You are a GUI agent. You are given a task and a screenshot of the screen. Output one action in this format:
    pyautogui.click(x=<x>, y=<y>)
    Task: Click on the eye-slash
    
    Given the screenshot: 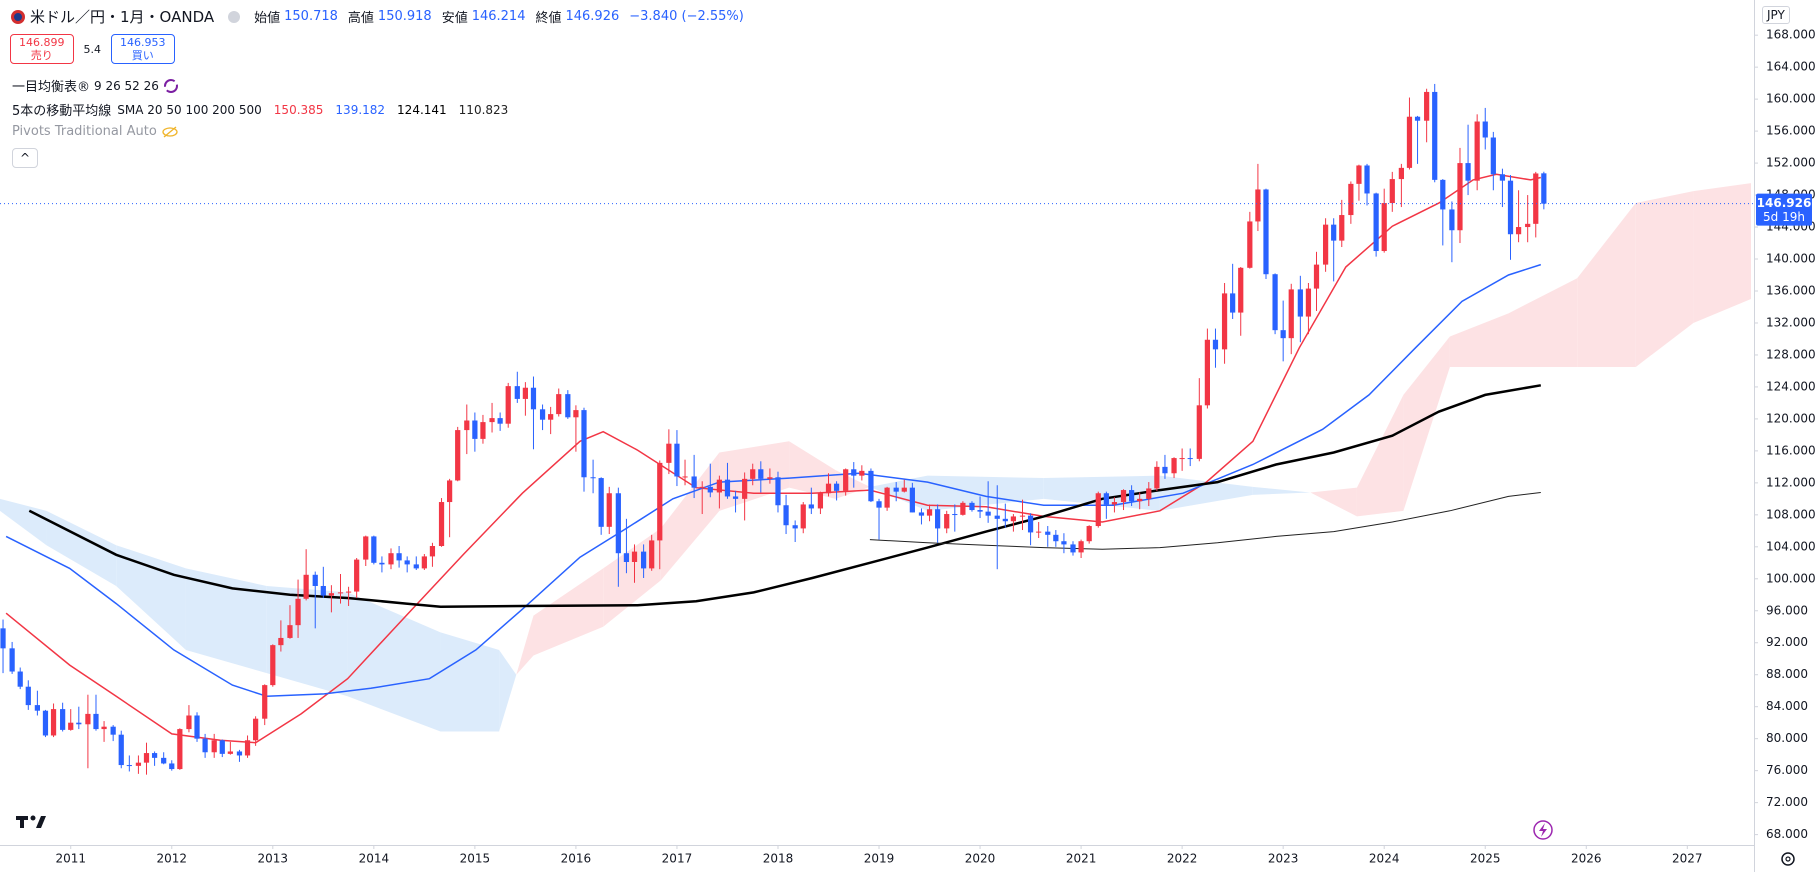 What is the action you would take?
    pyautogui.click(x=170, y=131)
    